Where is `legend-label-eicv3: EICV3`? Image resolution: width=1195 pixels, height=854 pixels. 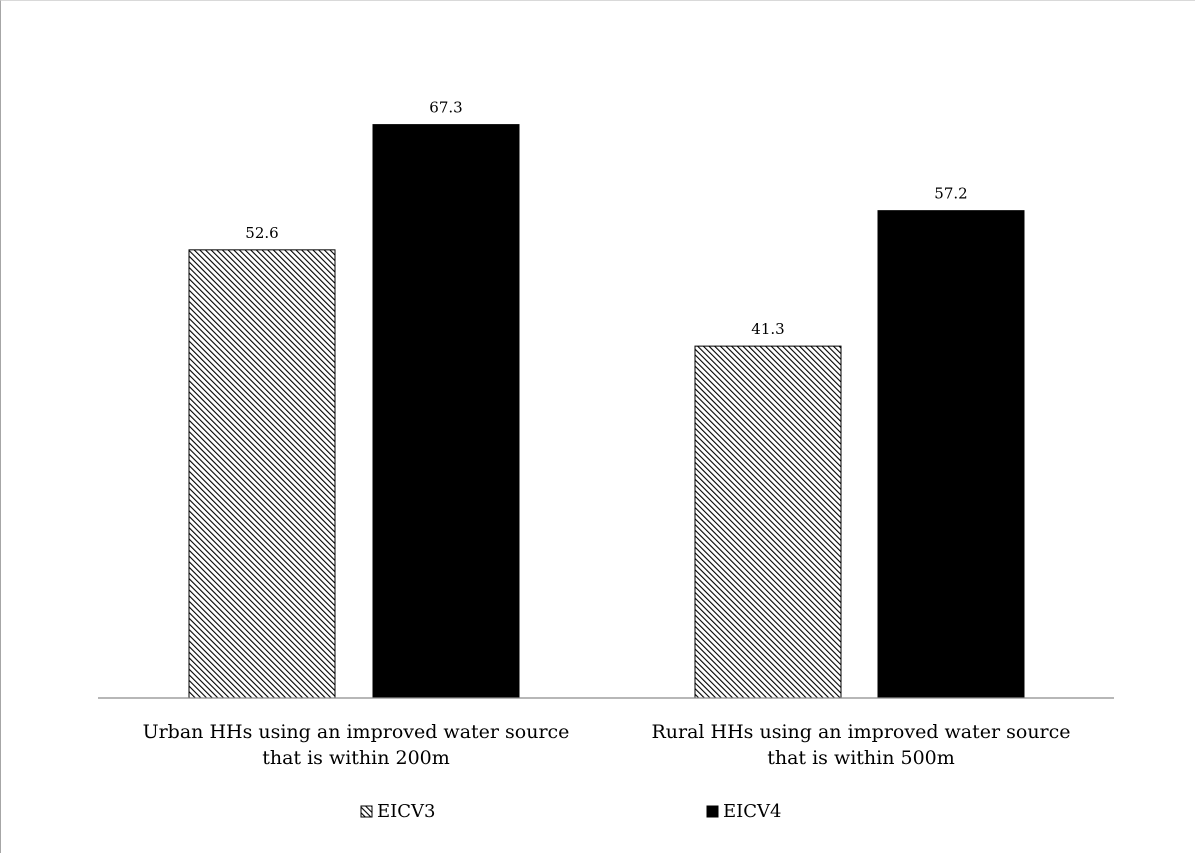 legend-label-eicv3: EICV3 is located at coordinates (406, 811).